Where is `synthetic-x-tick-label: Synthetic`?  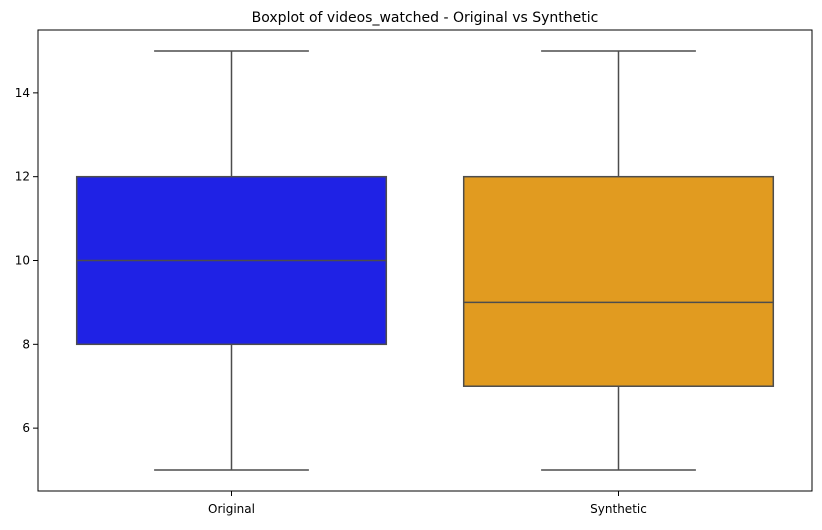 synthetic-x-tick-label: Synthetic is located at coordinates (618, 509).